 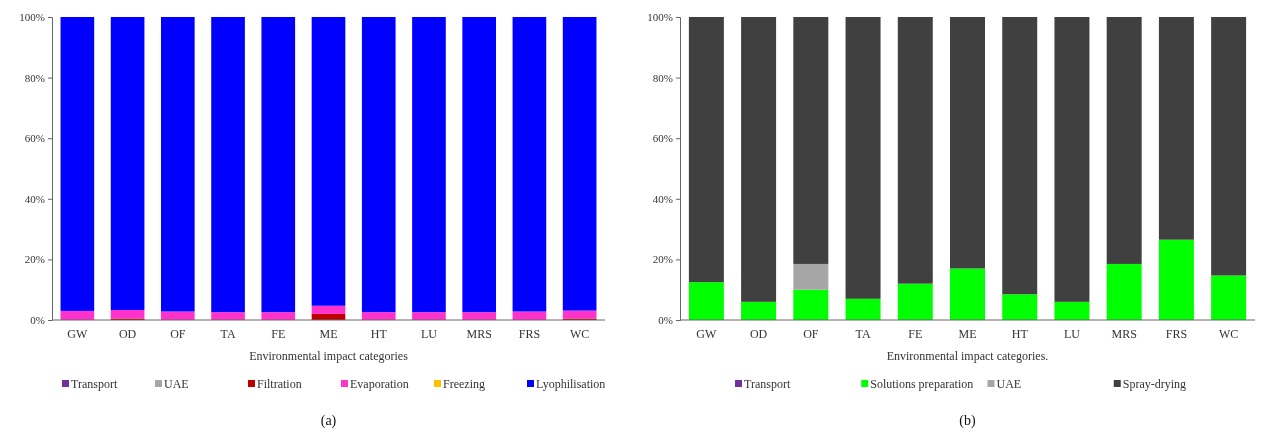 I want to click on x-axis-title: Environmental impact categories, so click(x=329, y=356).